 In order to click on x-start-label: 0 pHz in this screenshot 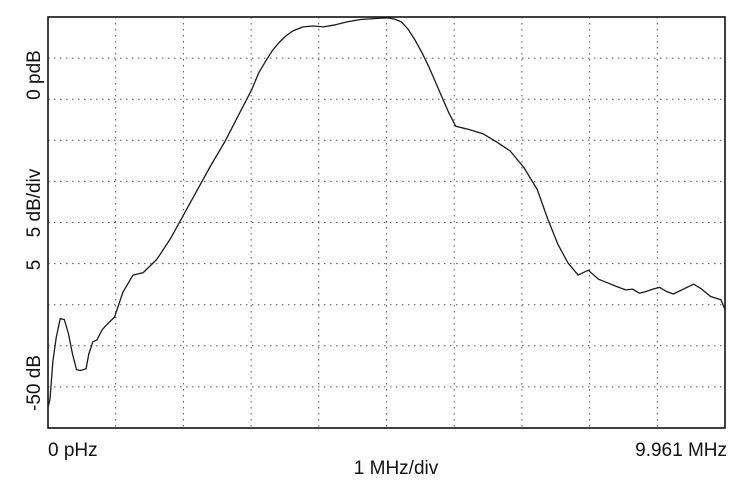, I will do `click(73, 450)`.